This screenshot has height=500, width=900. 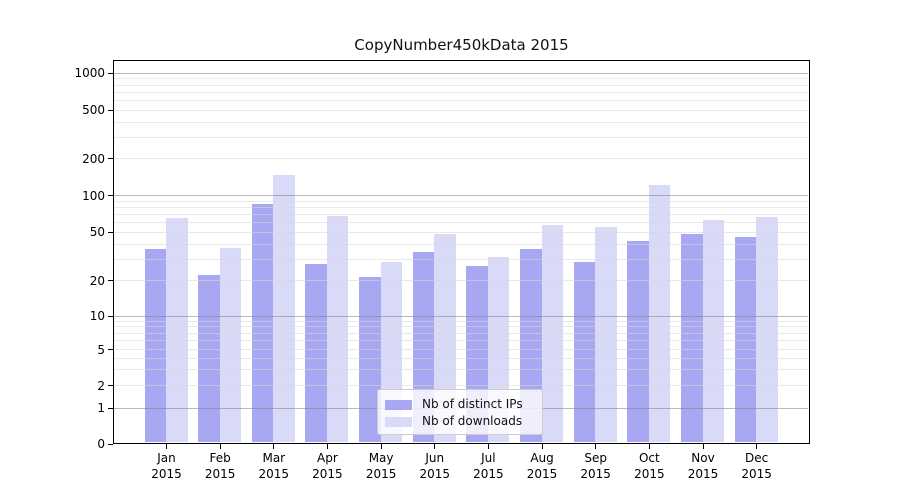 I want to click on x-tick-label: May 2015, so click(x=381, y=466).